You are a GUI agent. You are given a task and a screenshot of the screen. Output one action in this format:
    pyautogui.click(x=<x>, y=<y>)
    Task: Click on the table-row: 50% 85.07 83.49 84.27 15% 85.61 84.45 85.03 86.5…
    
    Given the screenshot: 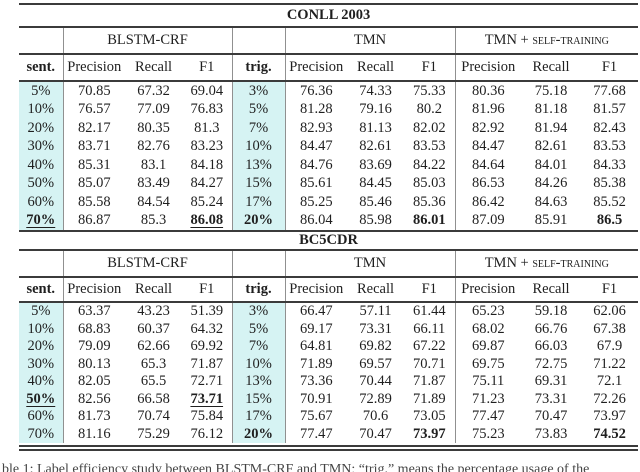 What is the action you would take?
    pyautogui.click(x=328, y=183)
    